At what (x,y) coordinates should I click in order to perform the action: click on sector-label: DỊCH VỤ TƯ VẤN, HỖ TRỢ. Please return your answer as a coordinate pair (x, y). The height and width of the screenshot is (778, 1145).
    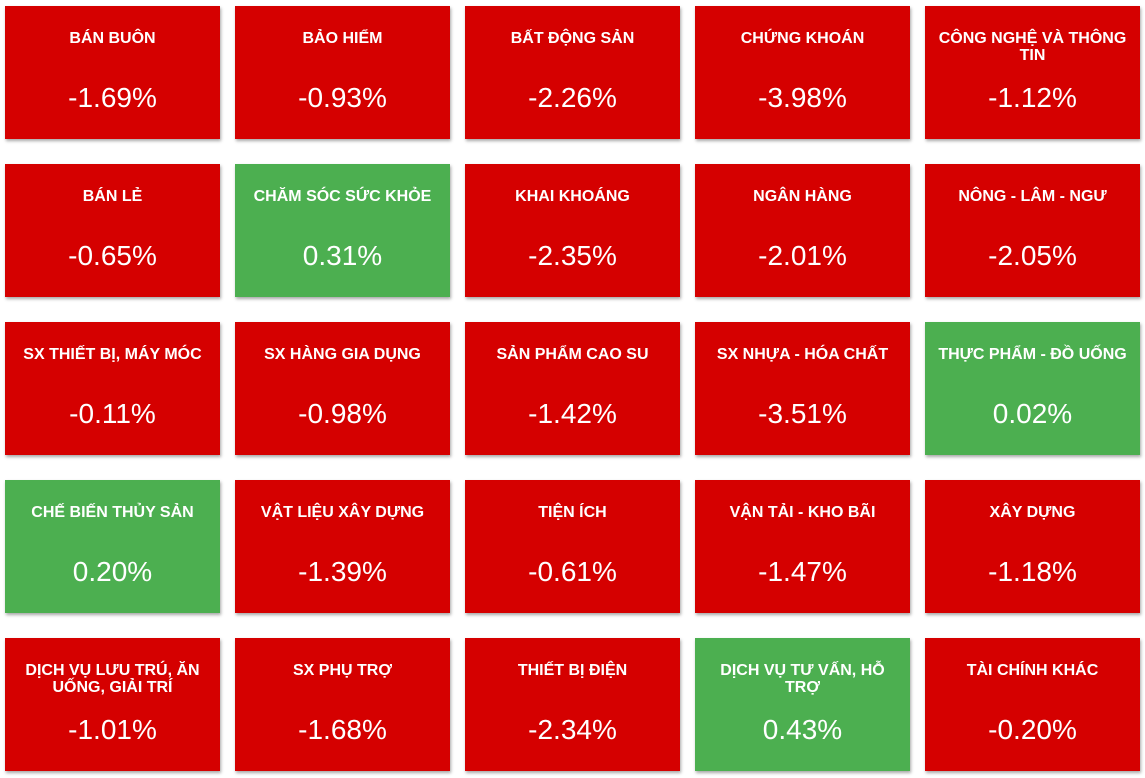
    Looking at the image, I should click on (802, 679).